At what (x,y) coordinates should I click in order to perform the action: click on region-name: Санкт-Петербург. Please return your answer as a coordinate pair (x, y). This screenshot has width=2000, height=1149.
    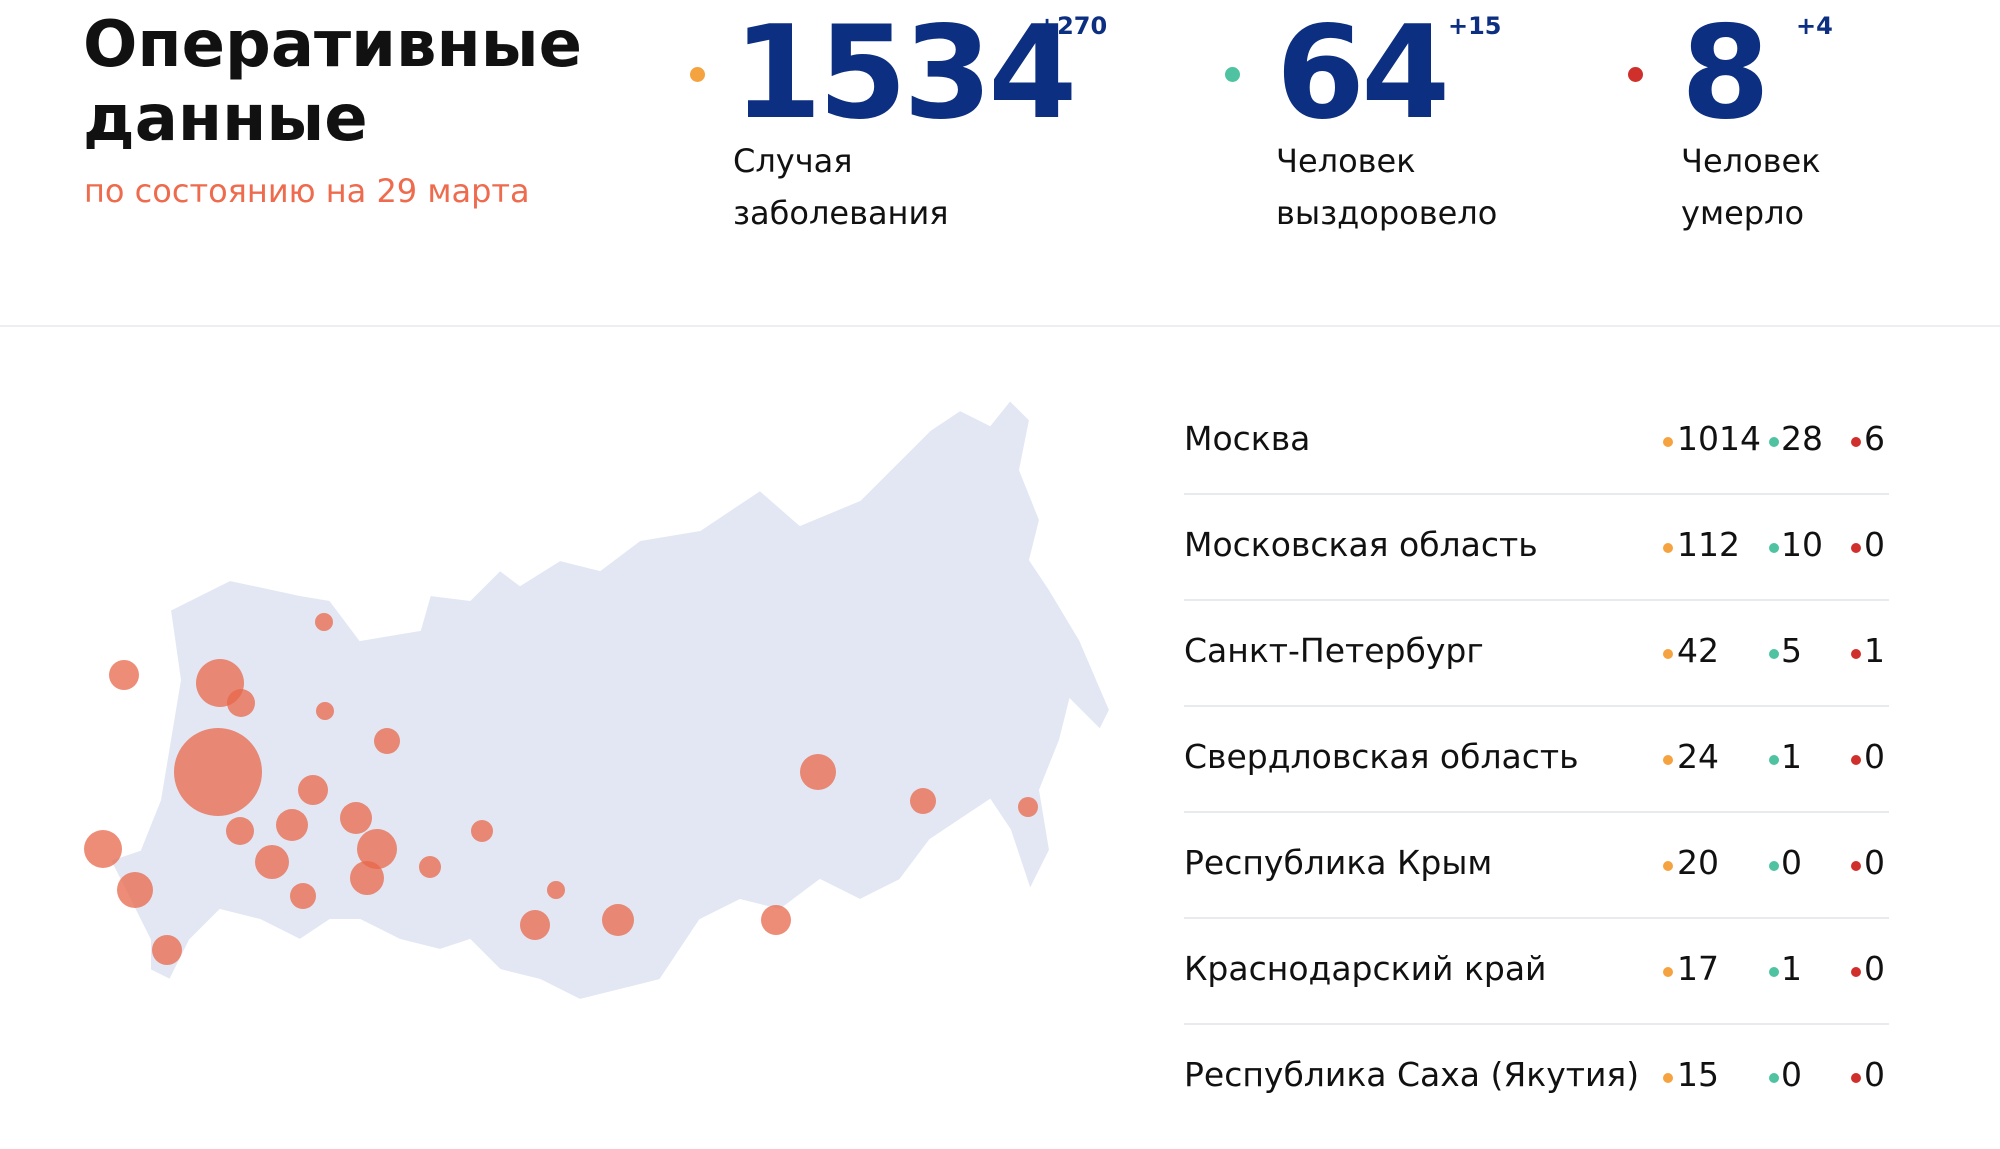
    Looking at the image, I should click on (1334, 650).